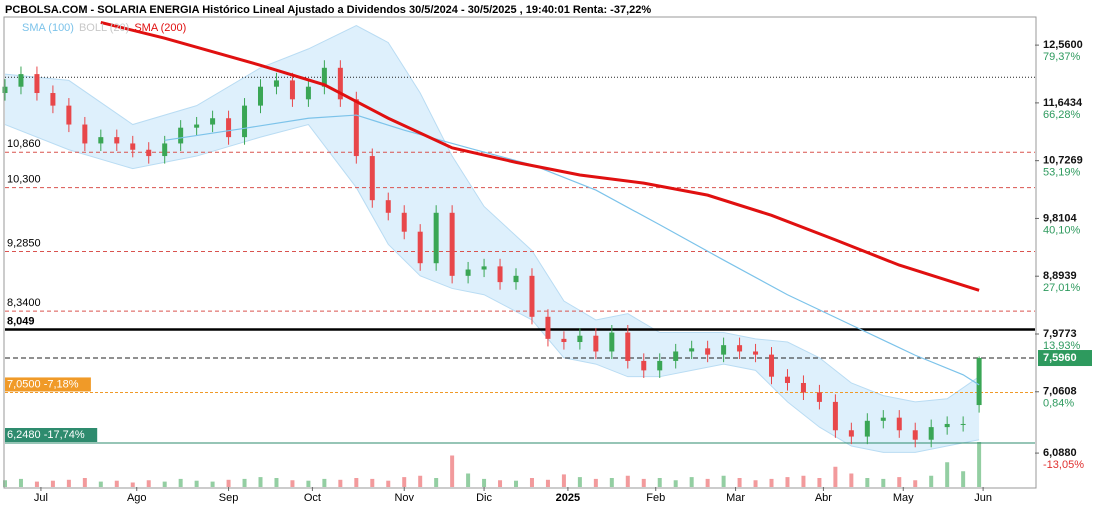 This screenshot has width=1096, height=512. What do you see at coordinates (1062, 346) in the screenshot?
I see `y-tick-change: 13,93%` at bounding box center [1062, 346].